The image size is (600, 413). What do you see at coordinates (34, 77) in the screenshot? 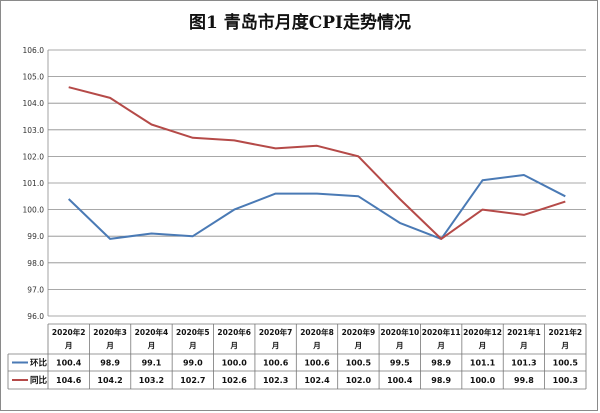
I see `y-tick-label: 105.0` at bounding box center [34, 77].